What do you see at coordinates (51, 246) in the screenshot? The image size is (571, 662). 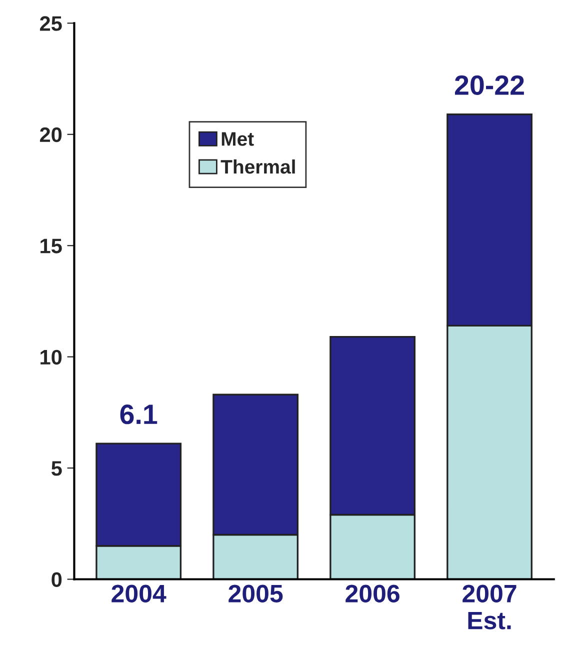 I see `y-tick-label: 15` at bounding box center [51, 246].